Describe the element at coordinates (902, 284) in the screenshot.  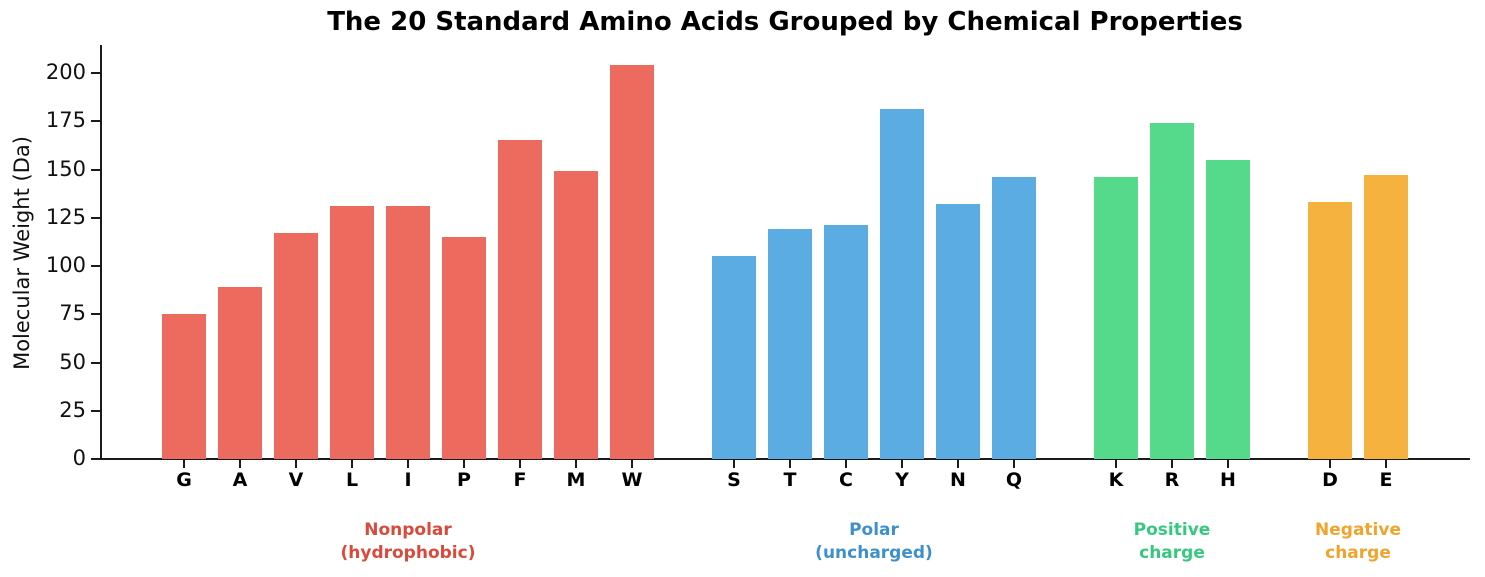
I see `bar-Y` at that location.